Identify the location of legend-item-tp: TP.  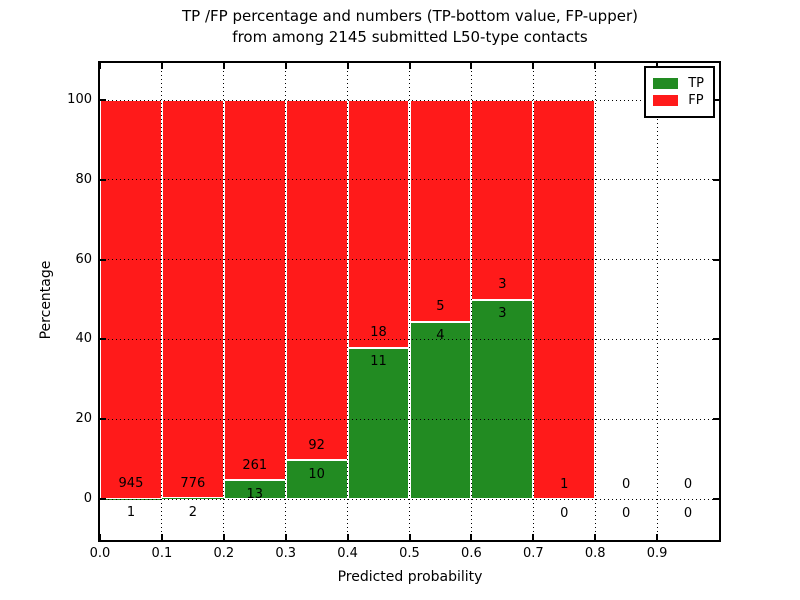
(678, 83).